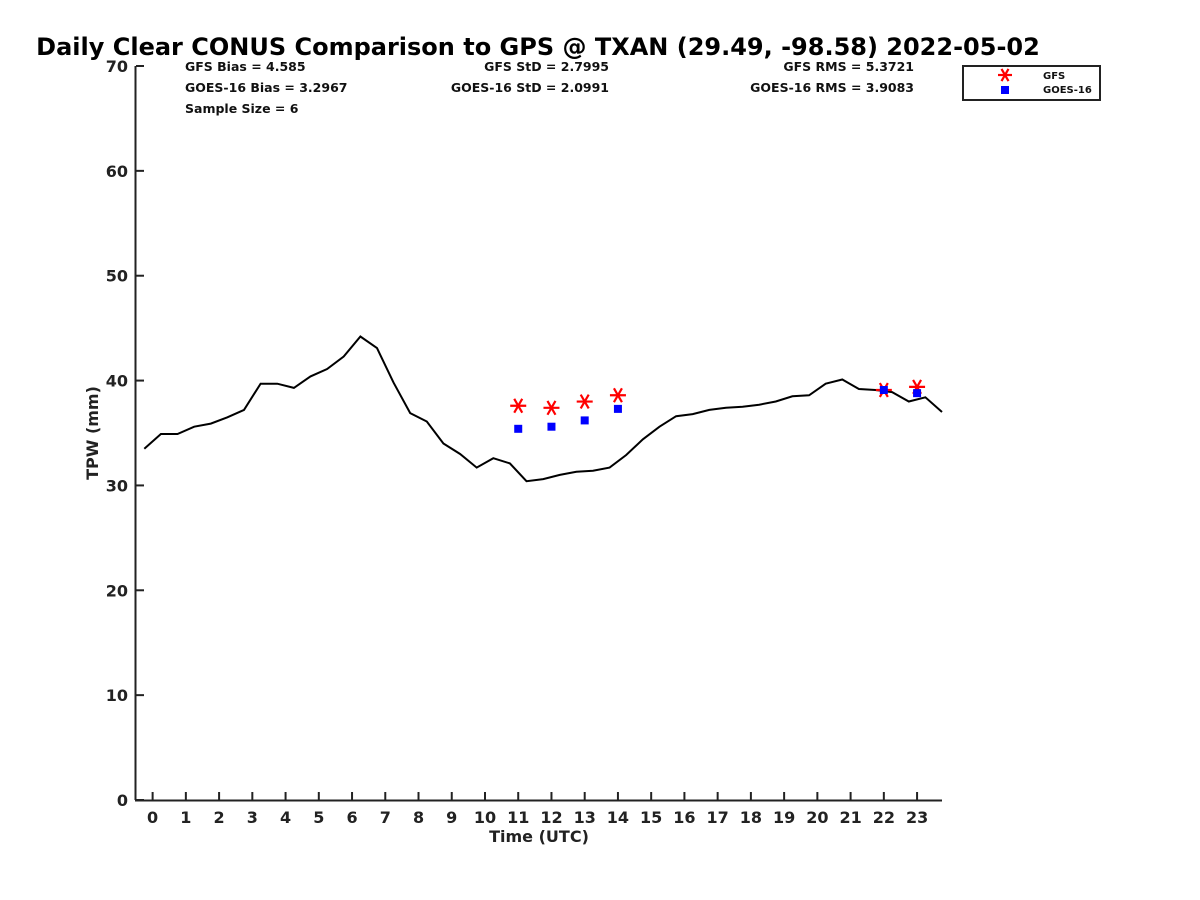  What do you see at coordinates (242, 108) in the screenshot?
I see `stat-sample-size: Sample Size = 6` at bounding box center [242, 108].